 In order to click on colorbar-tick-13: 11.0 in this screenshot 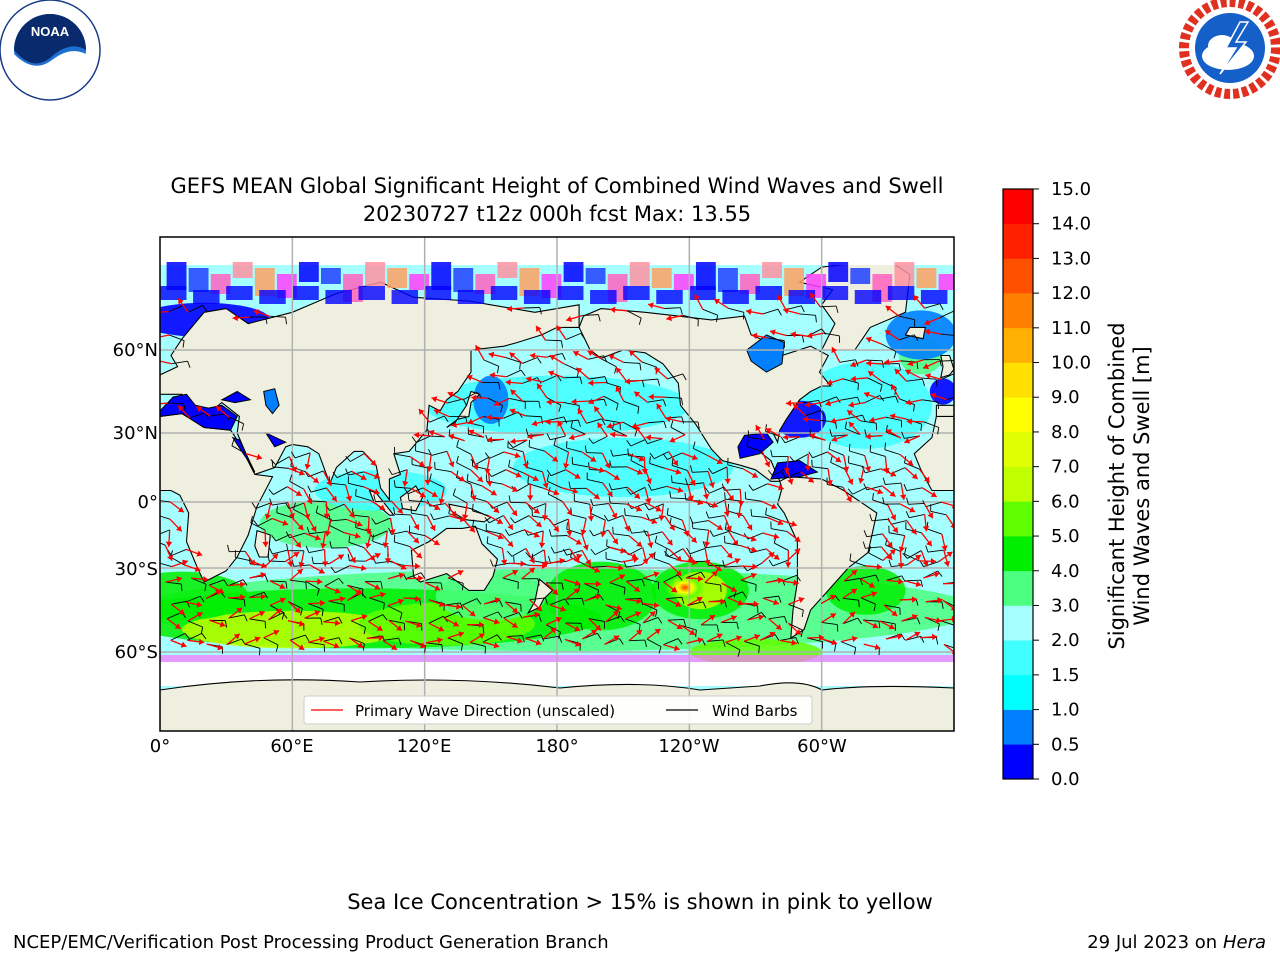, I will do `click(1071, 328)`.